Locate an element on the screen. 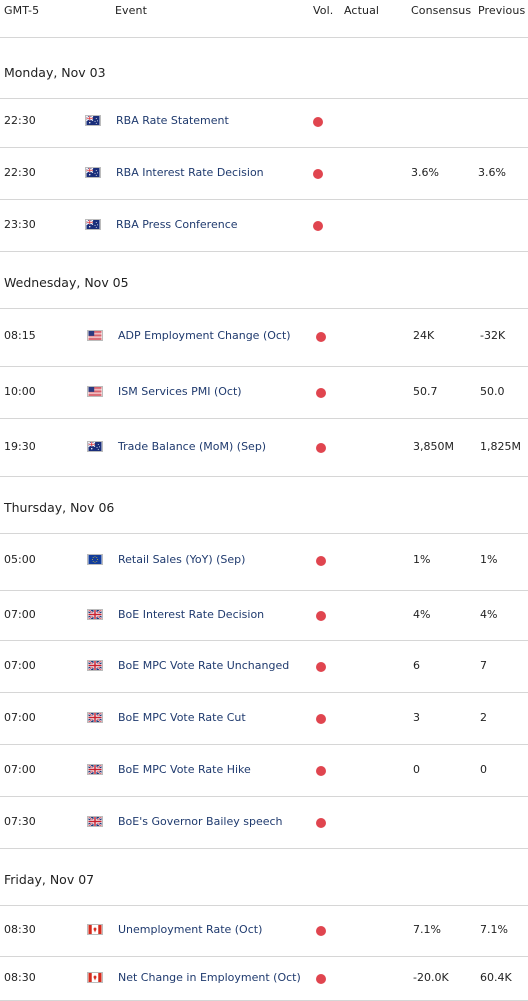 Image resolution: width=528 pixels, height=1001 pixels. consensus-value: 24K is located at coordinates (424, 335).